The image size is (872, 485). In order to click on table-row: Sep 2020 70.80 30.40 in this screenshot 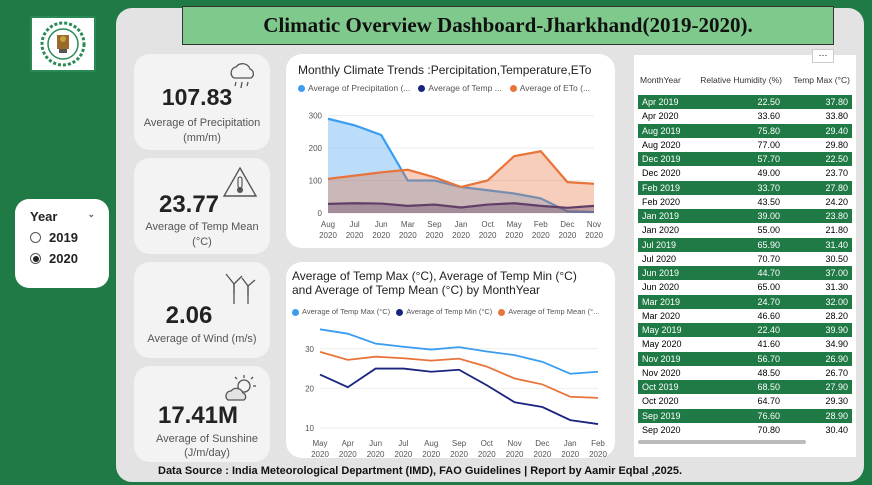, I will do `click(745, 430)`.